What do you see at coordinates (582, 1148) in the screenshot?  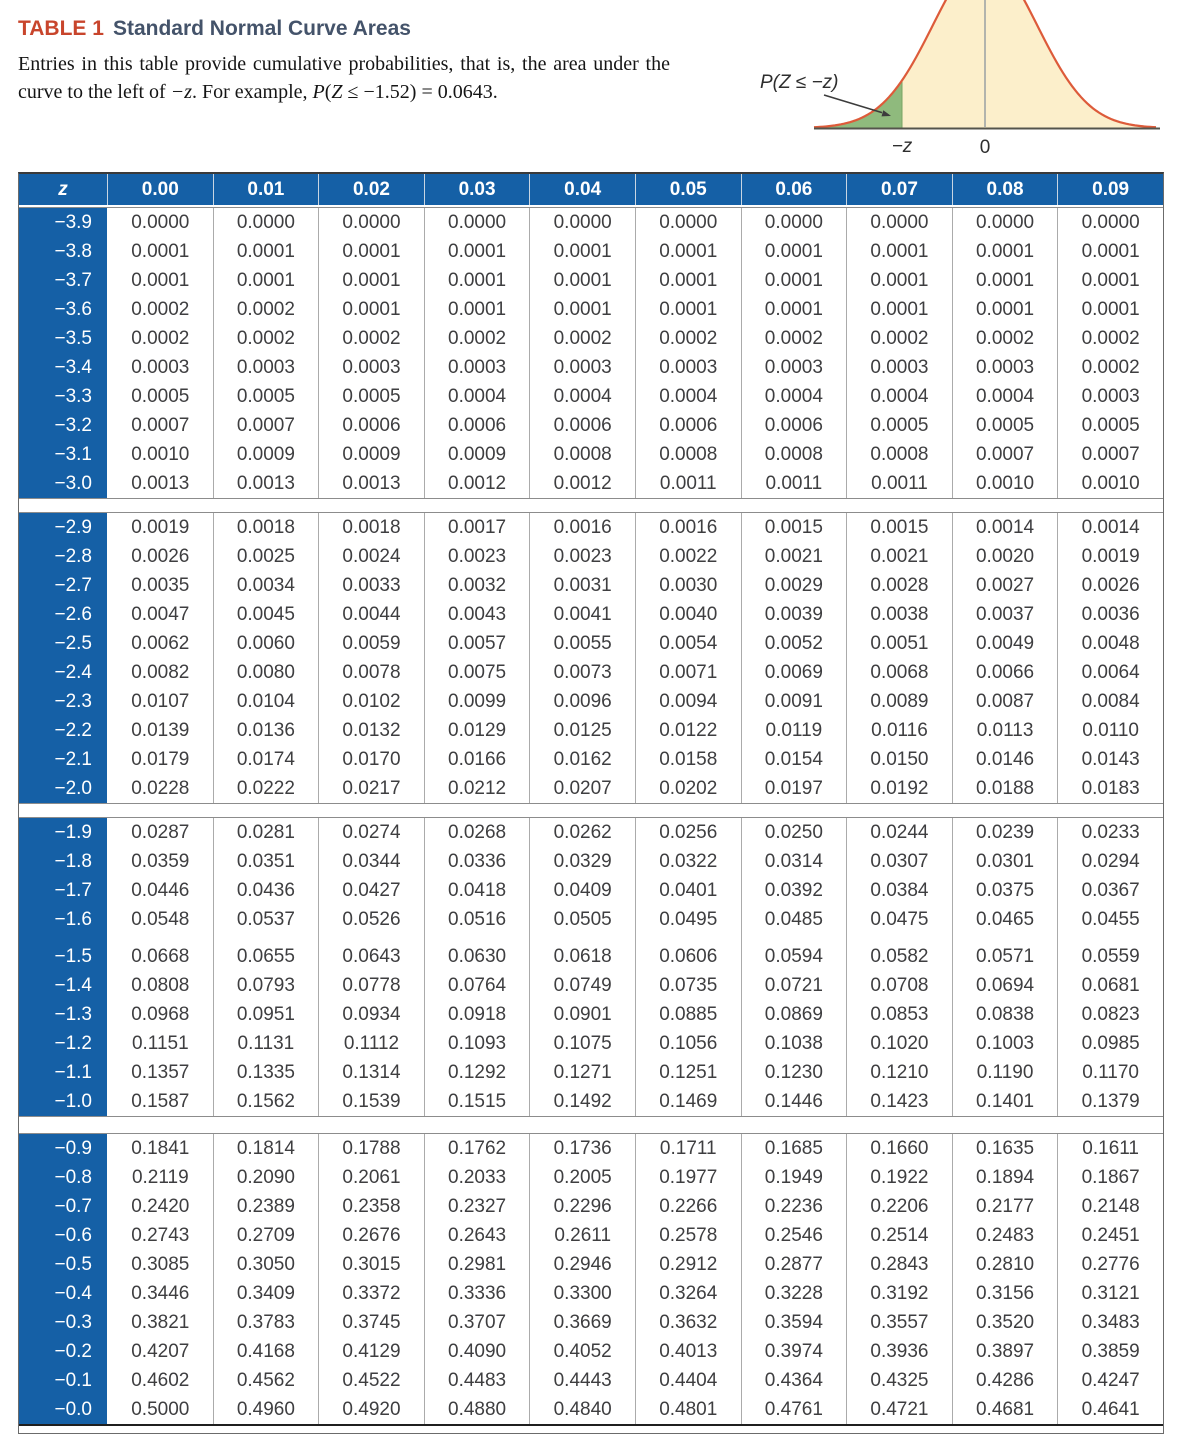 I see `table-cell: 0.1736` at bounding box center [582, 1148].